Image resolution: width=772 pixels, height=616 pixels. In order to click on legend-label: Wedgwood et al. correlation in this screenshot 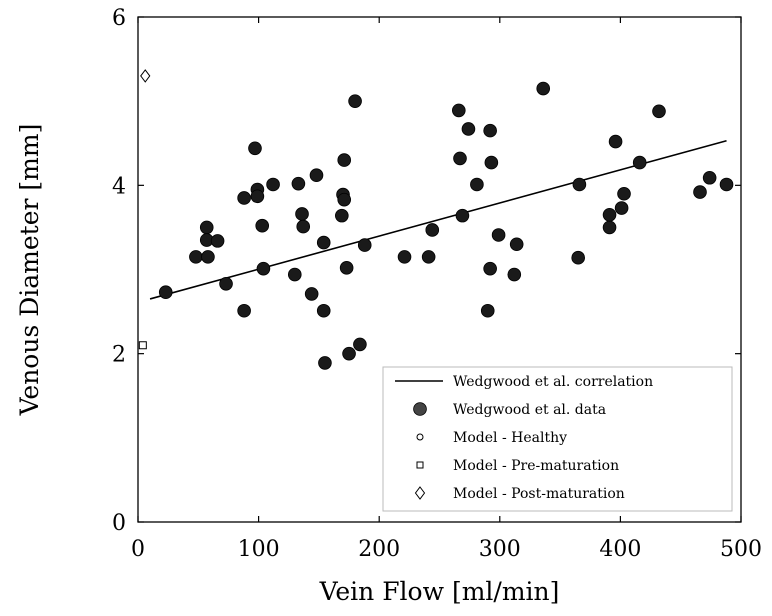, I will do `click(553, 382)`.